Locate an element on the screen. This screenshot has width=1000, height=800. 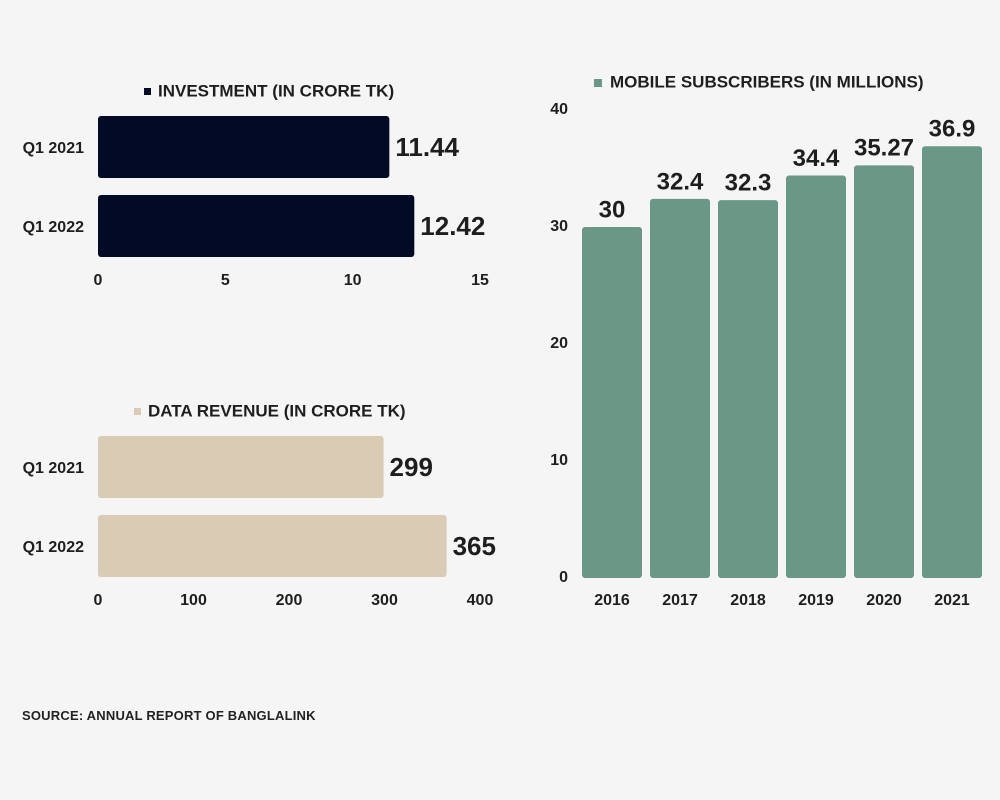
data-revenue-value-label: 299 is located at coordinates (411, 467).